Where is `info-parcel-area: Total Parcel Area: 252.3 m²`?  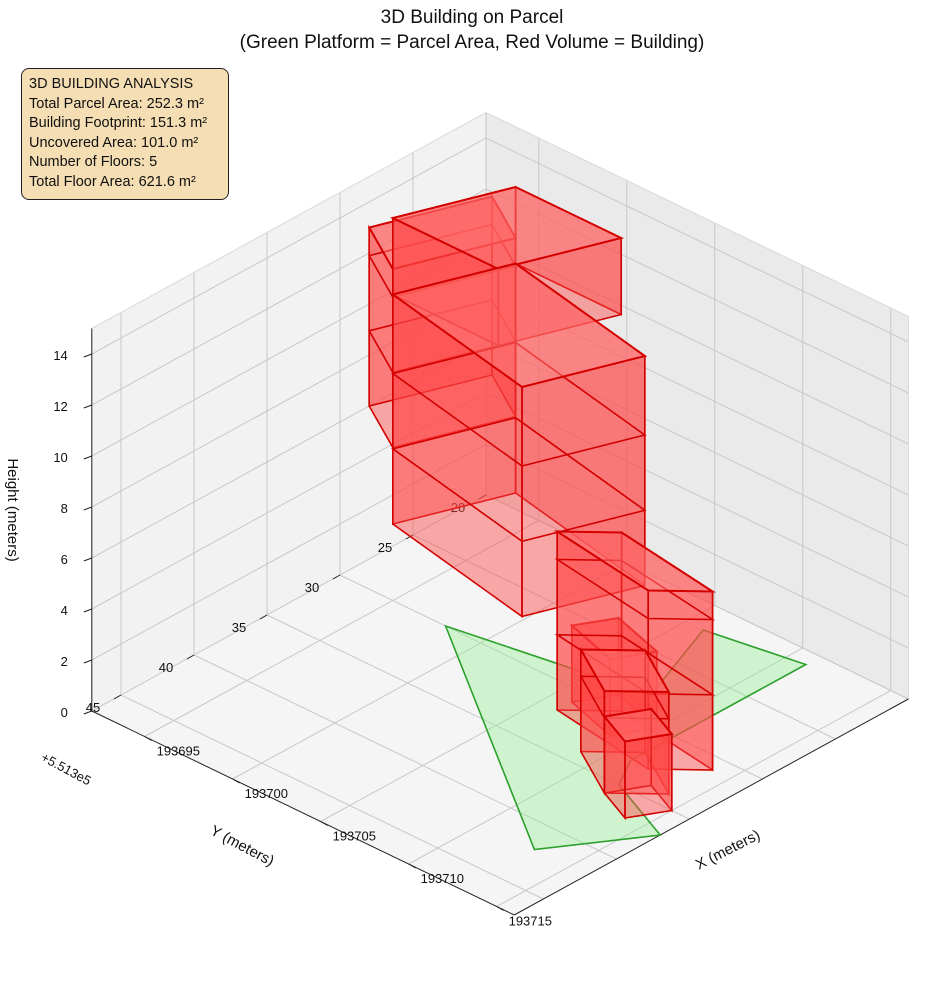
info-parcel-area: Total Parcel Area: 252.3 m² is located at coordinates (116, 103).